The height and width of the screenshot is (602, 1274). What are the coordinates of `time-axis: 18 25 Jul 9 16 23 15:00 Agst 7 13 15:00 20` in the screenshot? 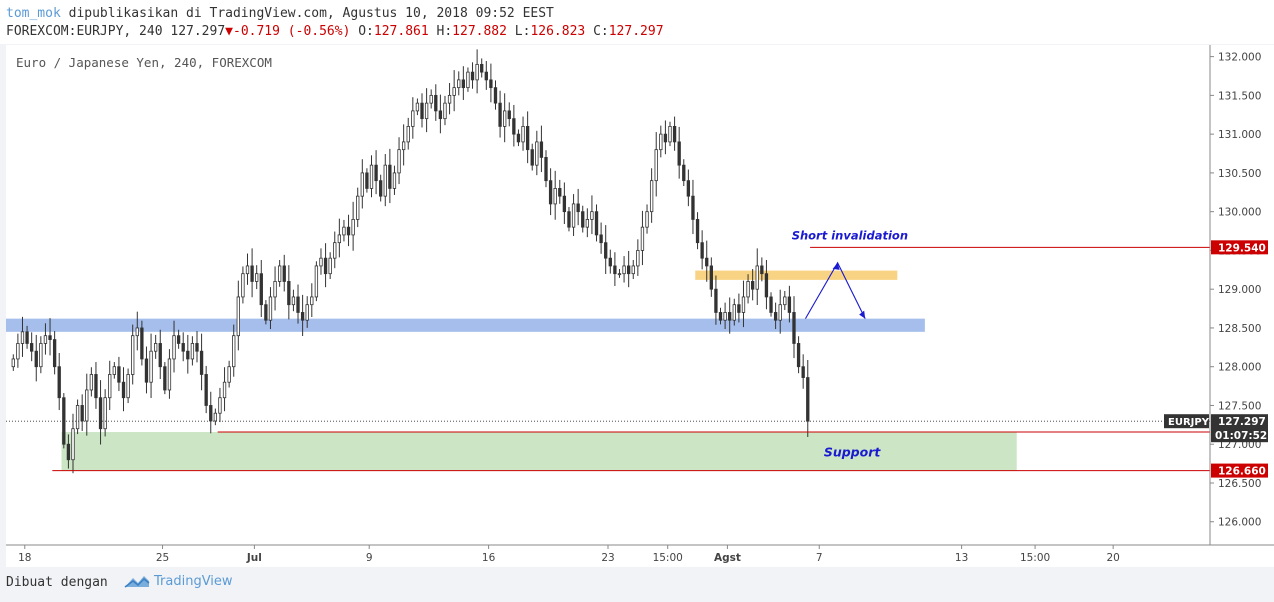 It's located at (569, 554).